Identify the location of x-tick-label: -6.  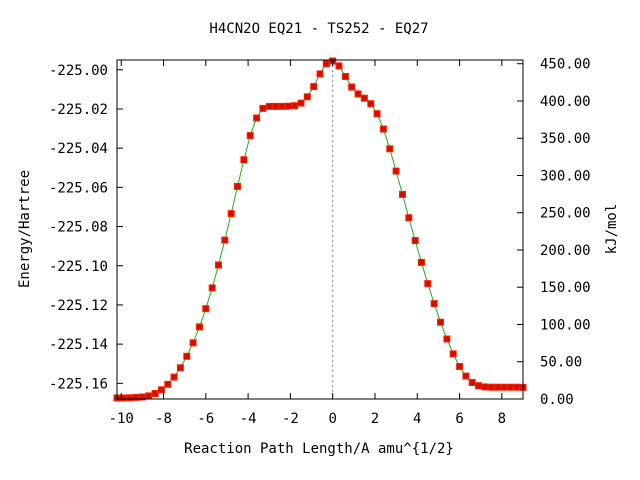
(205, 419).